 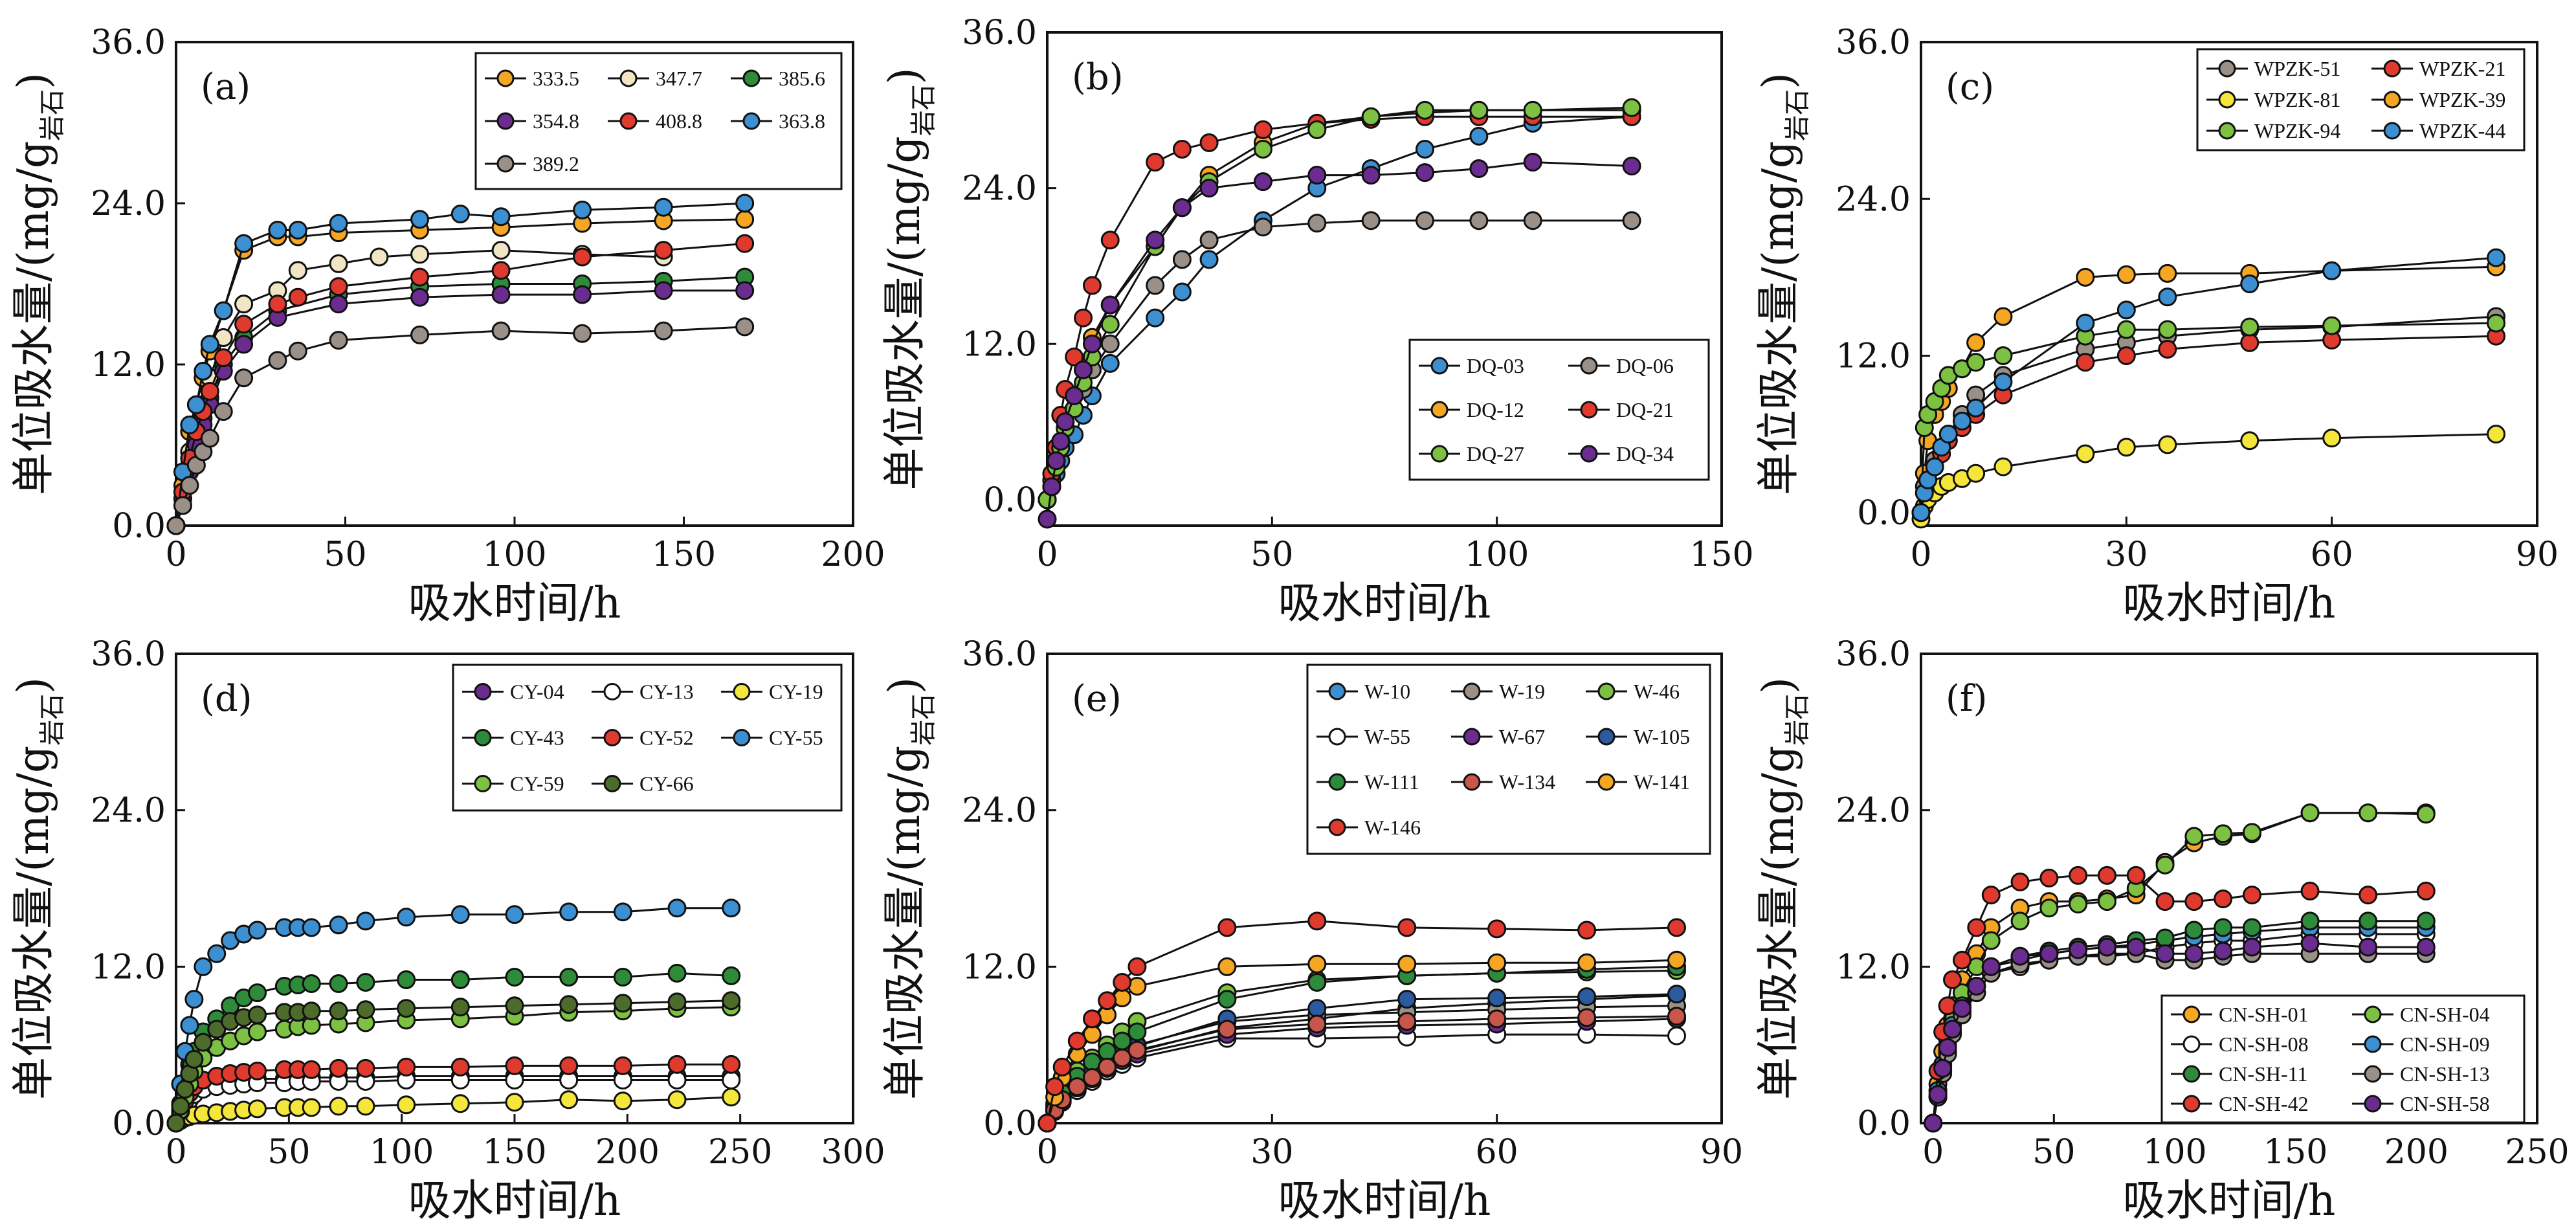 I want to click on legend: 333.5 347.7 385.6 354.8 408.8 363.8 389.2, so click(x=658, y=121).